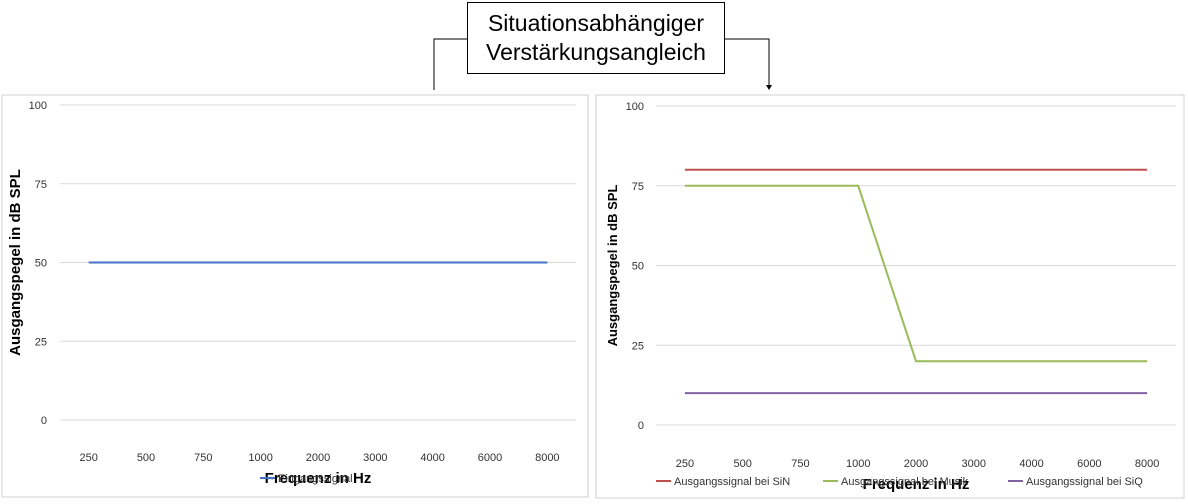 The image size is (1188, 504). Describe the element at coordinates (450, 64) in the screenshot. I see `connector-left` at that location.